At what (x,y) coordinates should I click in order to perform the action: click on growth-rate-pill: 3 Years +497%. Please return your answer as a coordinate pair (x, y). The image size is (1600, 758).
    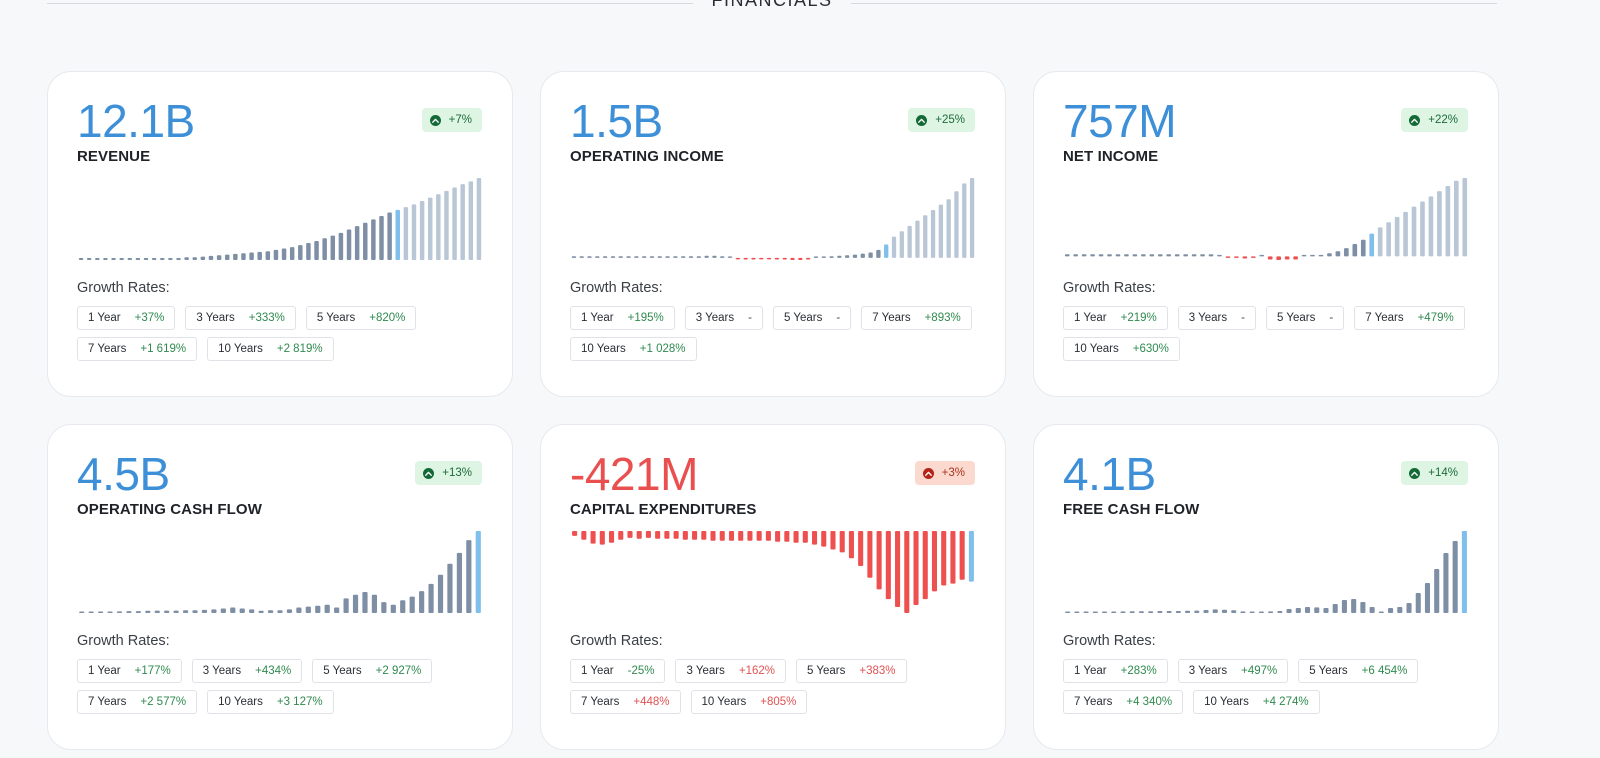
    Looking at the image, I should click on (1233, 671).